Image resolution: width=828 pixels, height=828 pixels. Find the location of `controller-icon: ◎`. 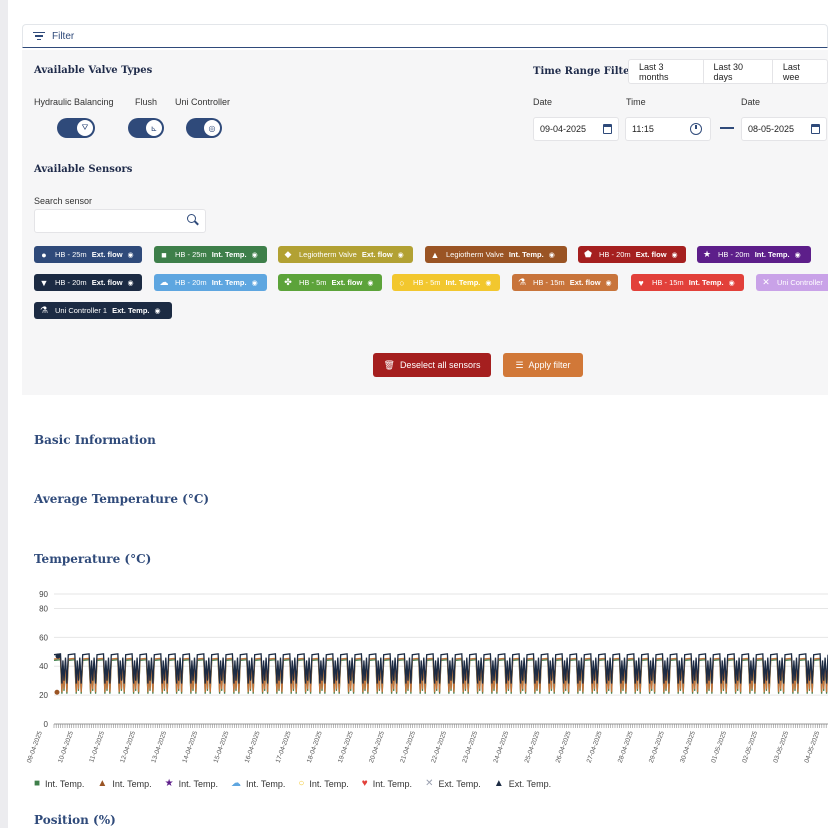

controller-icon: ◎ is located at coordinates (212, 128).